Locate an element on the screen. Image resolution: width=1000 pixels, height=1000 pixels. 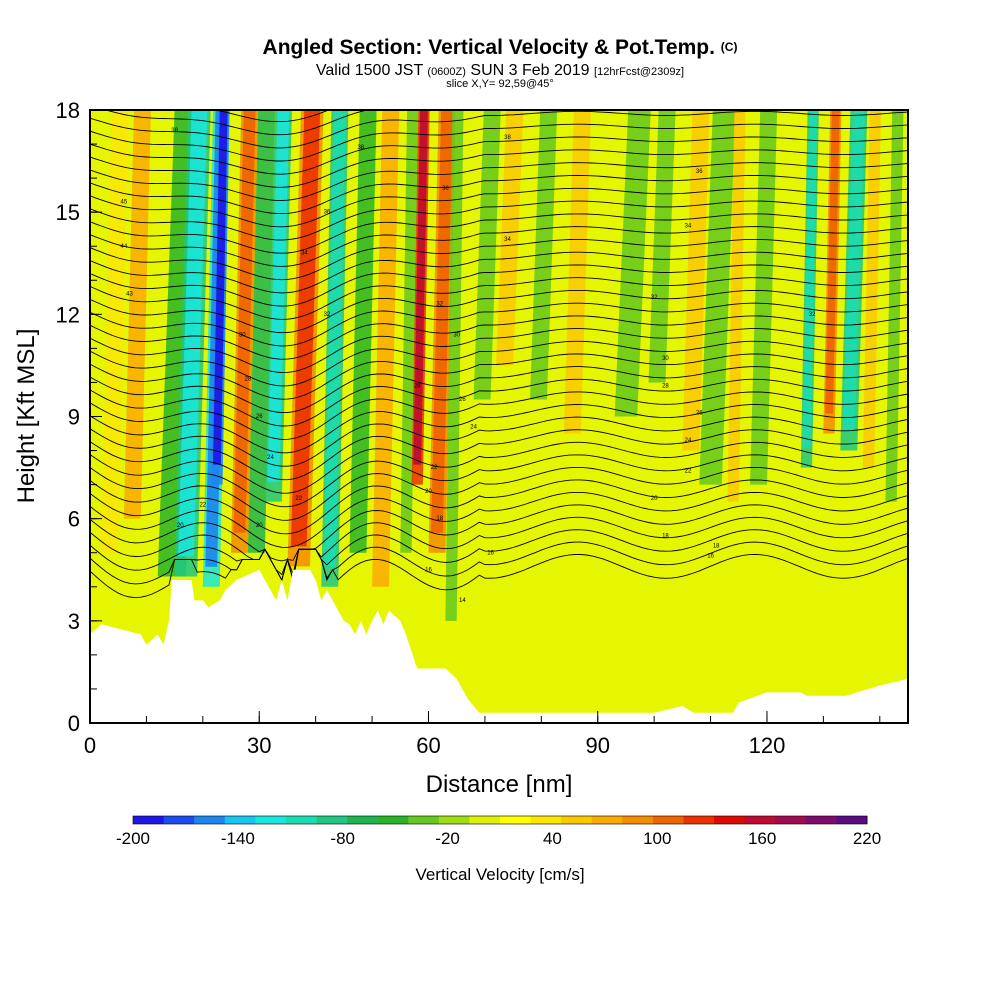
colorbar-label: 40 is located at coordinates (552, 838).